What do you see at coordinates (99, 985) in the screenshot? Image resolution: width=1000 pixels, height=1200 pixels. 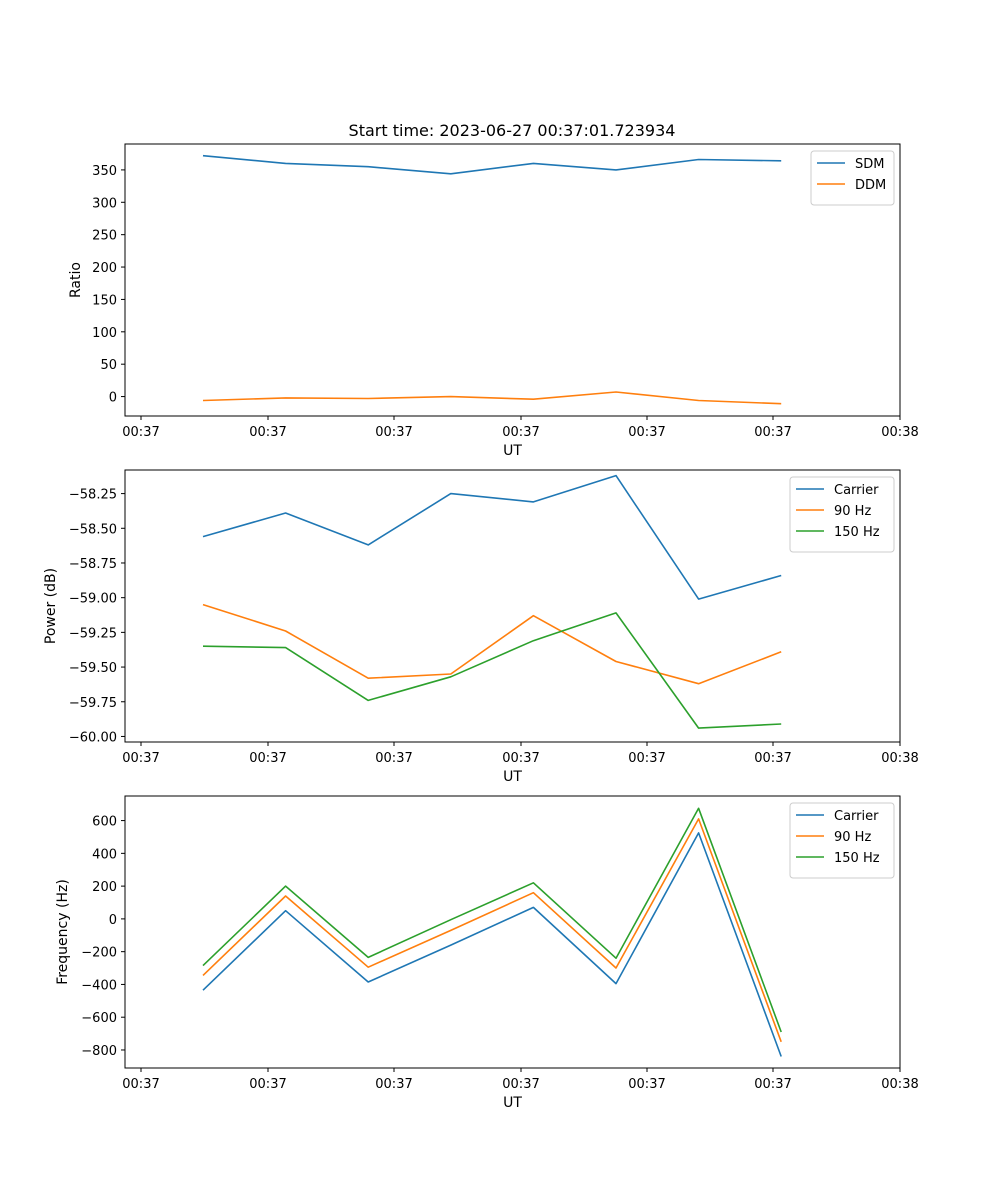 I see `y-tick-label: −400` at bounding box center [99, 985].